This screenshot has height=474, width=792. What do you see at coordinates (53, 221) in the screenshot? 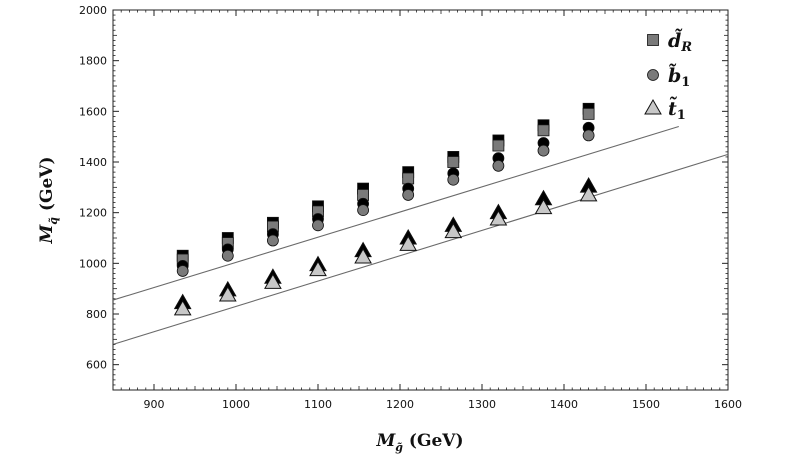
I see `y-axis-title-sub: q̃` at bounding box center [53, 221].